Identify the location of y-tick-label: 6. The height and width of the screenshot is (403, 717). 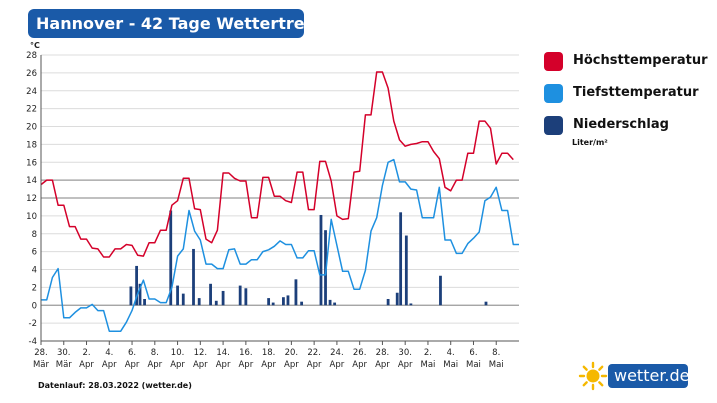
(34, 253).